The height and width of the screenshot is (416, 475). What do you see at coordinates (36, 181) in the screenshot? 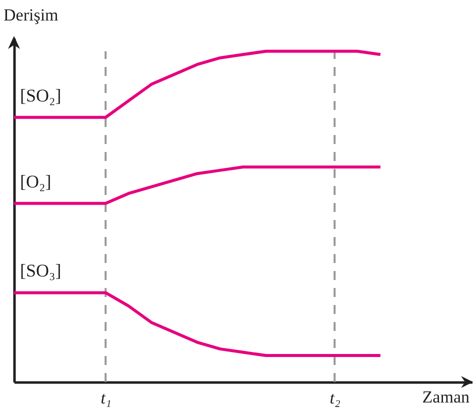
I see `series-label: [O₂]` at bounding box center [36, 181].